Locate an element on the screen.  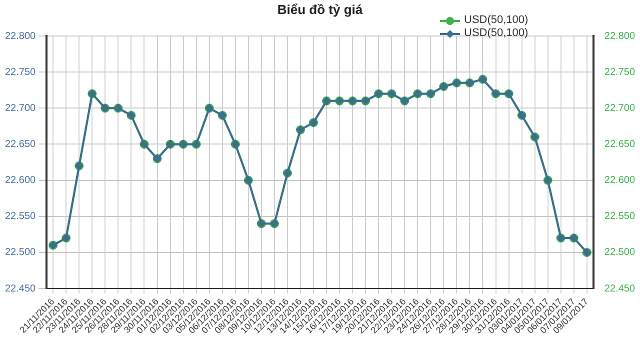
y-tick-label: 22.500 is located at coordinates (20, 252).